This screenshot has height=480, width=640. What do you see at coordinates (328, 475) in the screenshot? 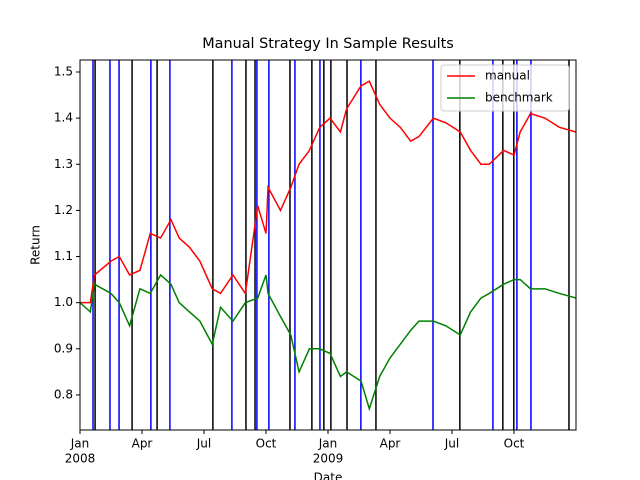
I see `x-axis-label: Date` at bounding box center [328, 475].